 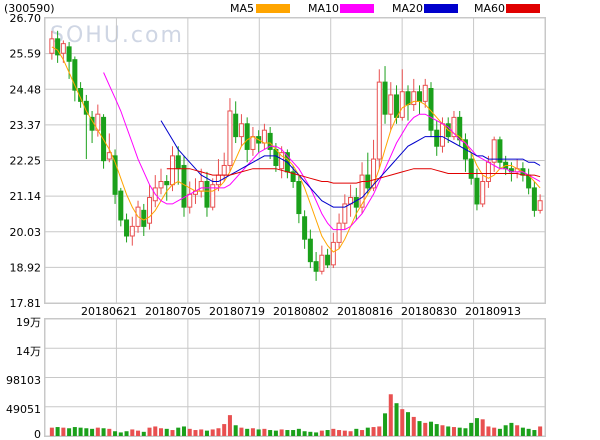 What do you see at coordinates (407, 8) in the screenshot?
I see `legend-label-ma20: MA20` at bounding box center [407, 8].